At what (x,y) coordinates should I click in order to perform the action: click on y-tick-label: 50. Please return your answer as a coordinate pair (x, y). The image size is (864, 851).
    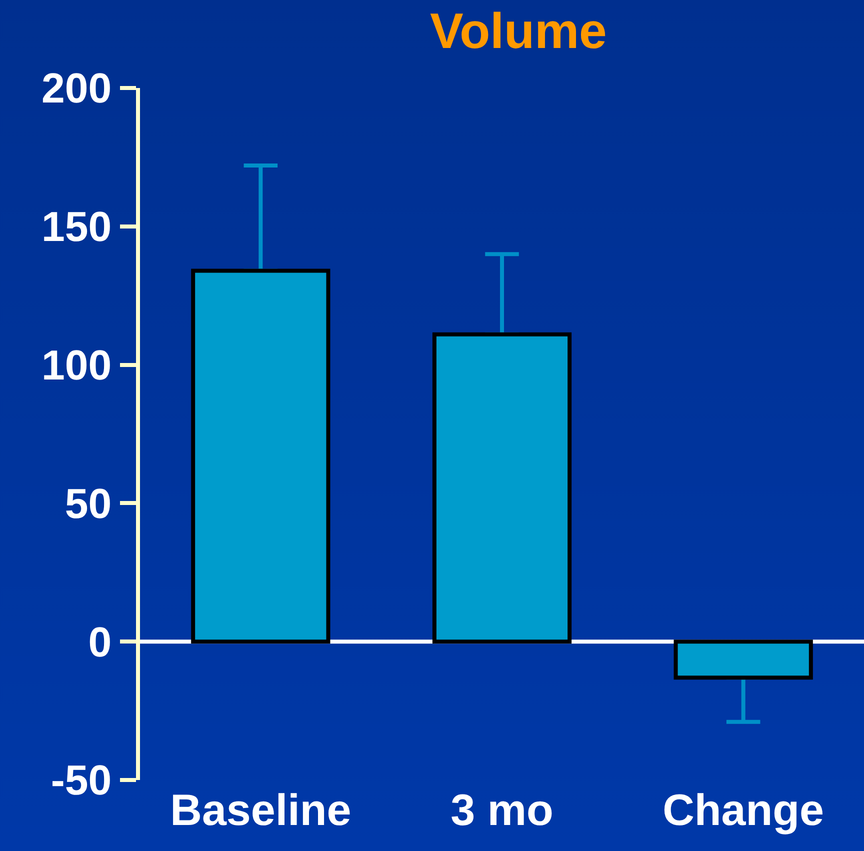
    Looking at the image, I should click on (88, 503).